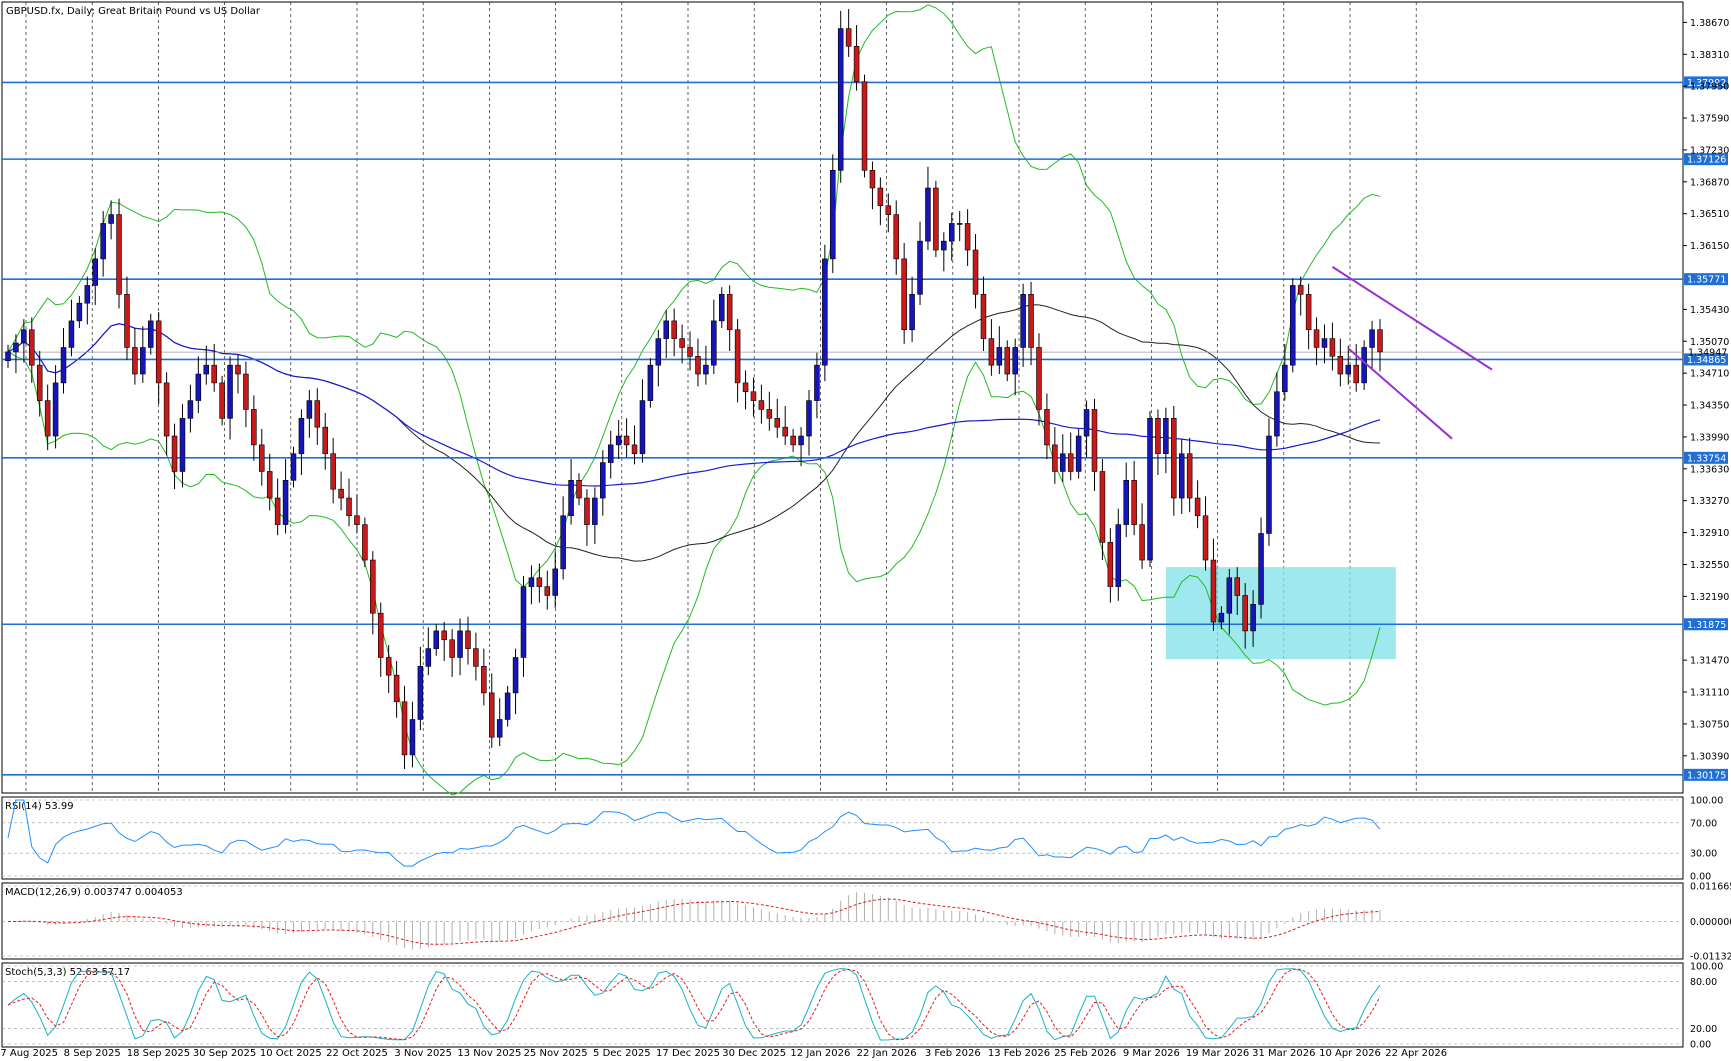 The height and width of the screenshot is (1061, 1731). Describe the element at coordinates (291, 1053) in the screenshot. I see `date-label: 10 Oct 2025` at that location.